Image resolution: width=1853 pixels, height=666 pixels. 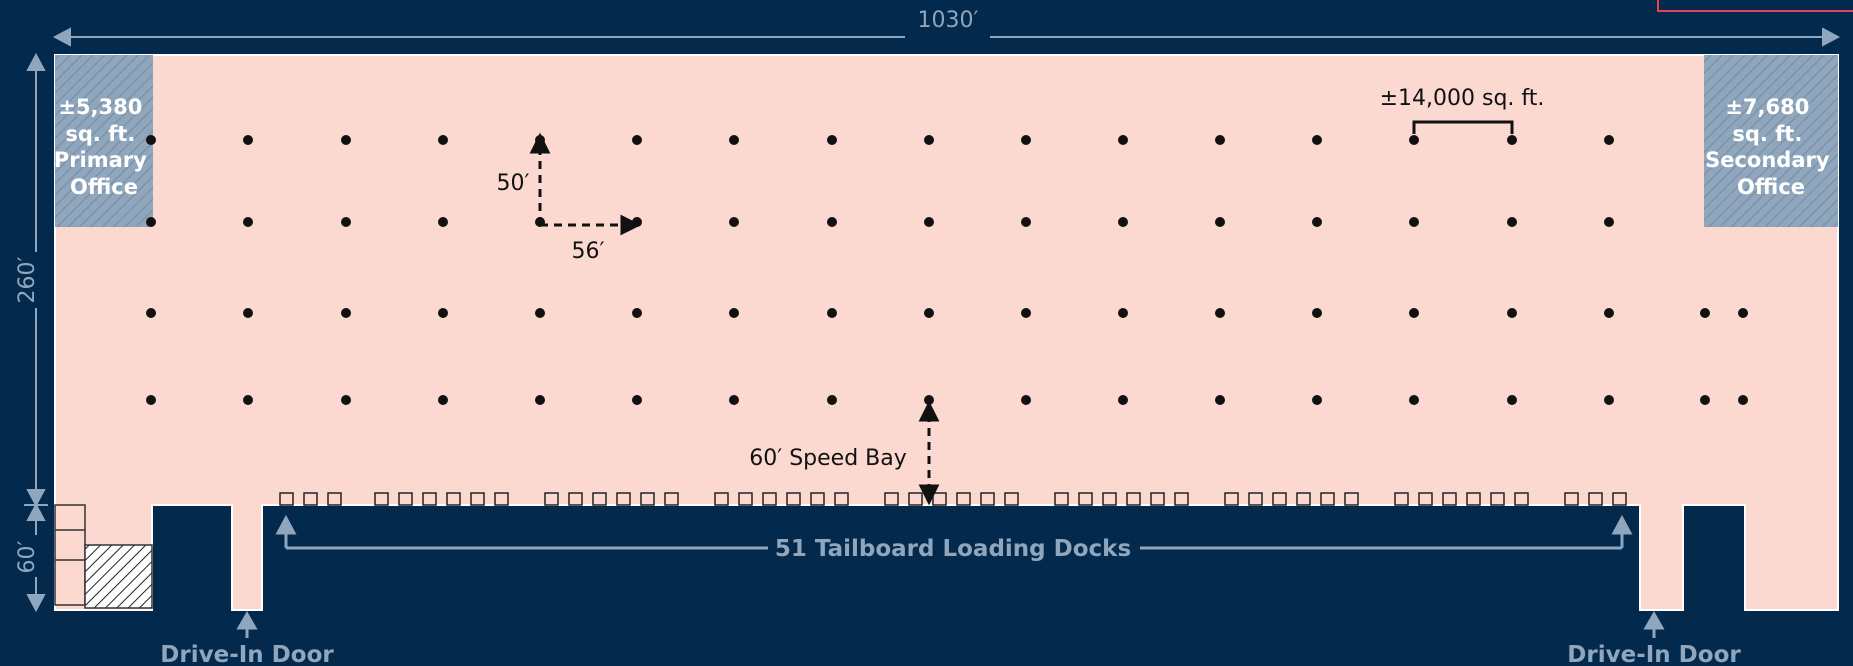 I want to click on docks-bracket, so click(x=954, y=532).